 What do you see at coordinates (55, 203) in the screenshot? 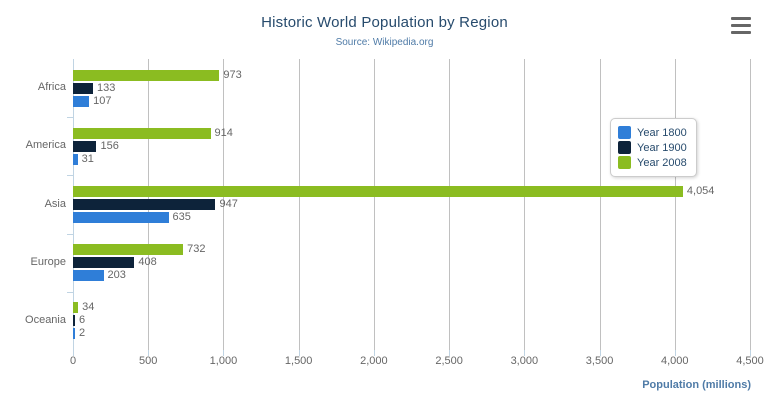
I see `y-axis-category-label: Asia` at bounding box center [55, 203].